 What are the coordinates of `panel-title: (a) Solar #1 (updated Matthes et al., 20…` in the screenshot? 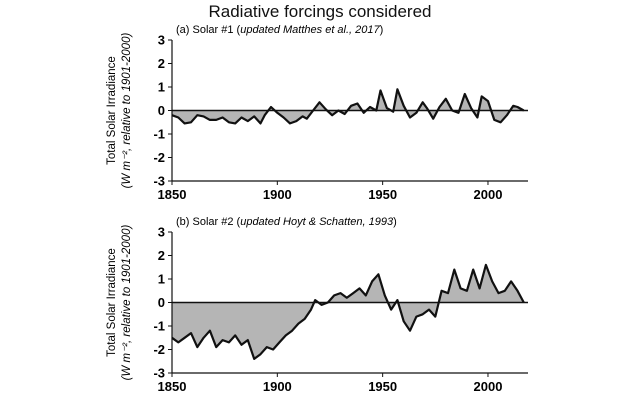 It's located at (279, 30).